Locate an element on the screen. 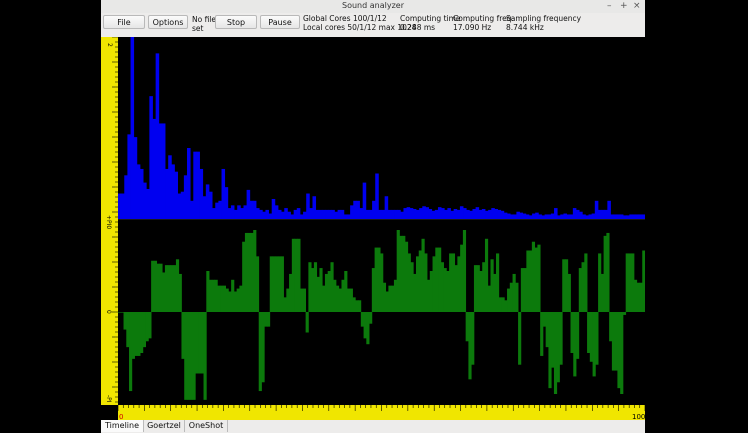  title-bar: Sound analyzer – + × is located at coordinates (373, 7).